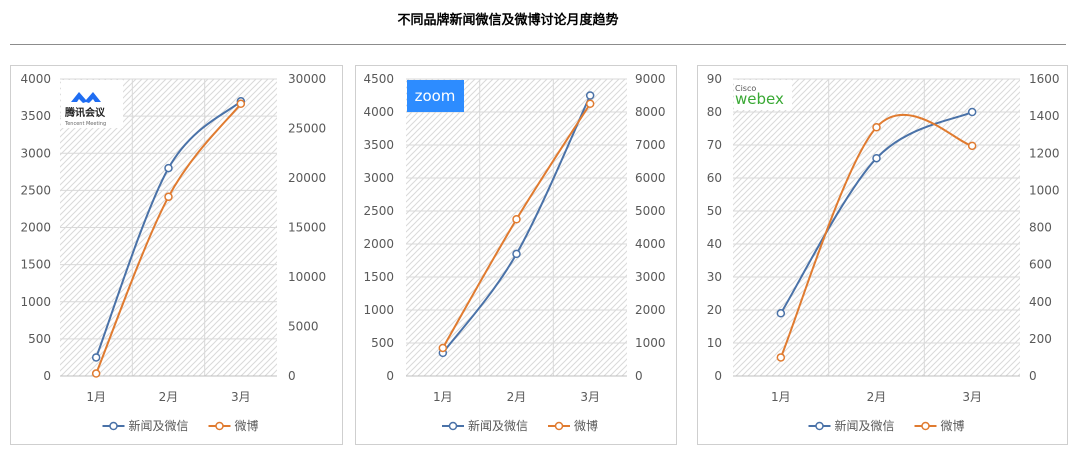  I want to click on y-left-tick-label: 80, so click(714, 112).